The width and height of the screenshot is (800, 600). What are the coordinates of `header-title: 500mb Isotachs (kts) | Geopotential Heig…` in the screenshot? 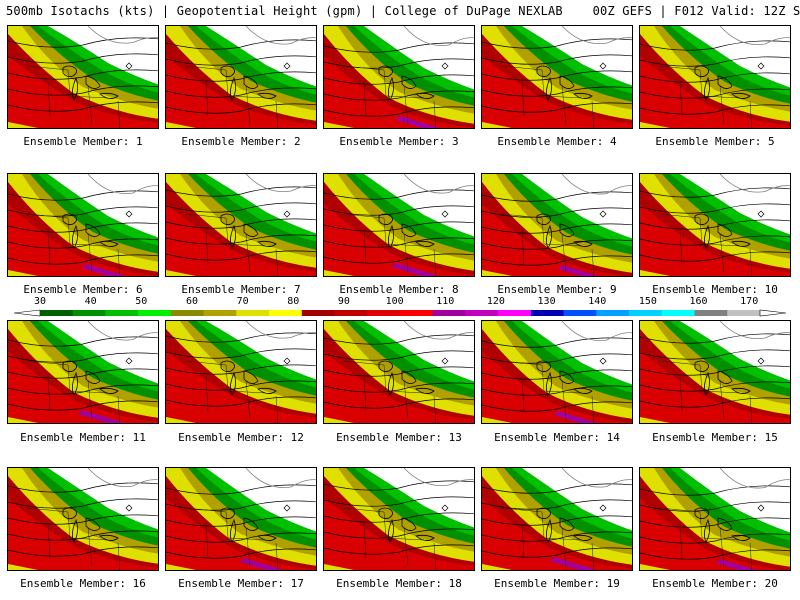 It's located at (284, 11).